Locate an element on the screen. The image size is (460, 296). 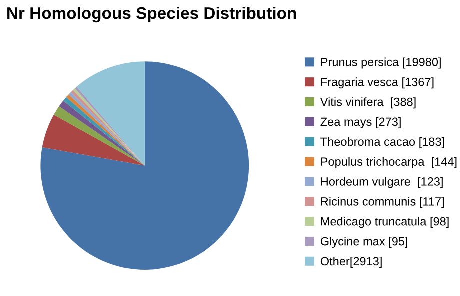
legend-label: Hordeum vulgare [123] is located at coordinates (382, 182).